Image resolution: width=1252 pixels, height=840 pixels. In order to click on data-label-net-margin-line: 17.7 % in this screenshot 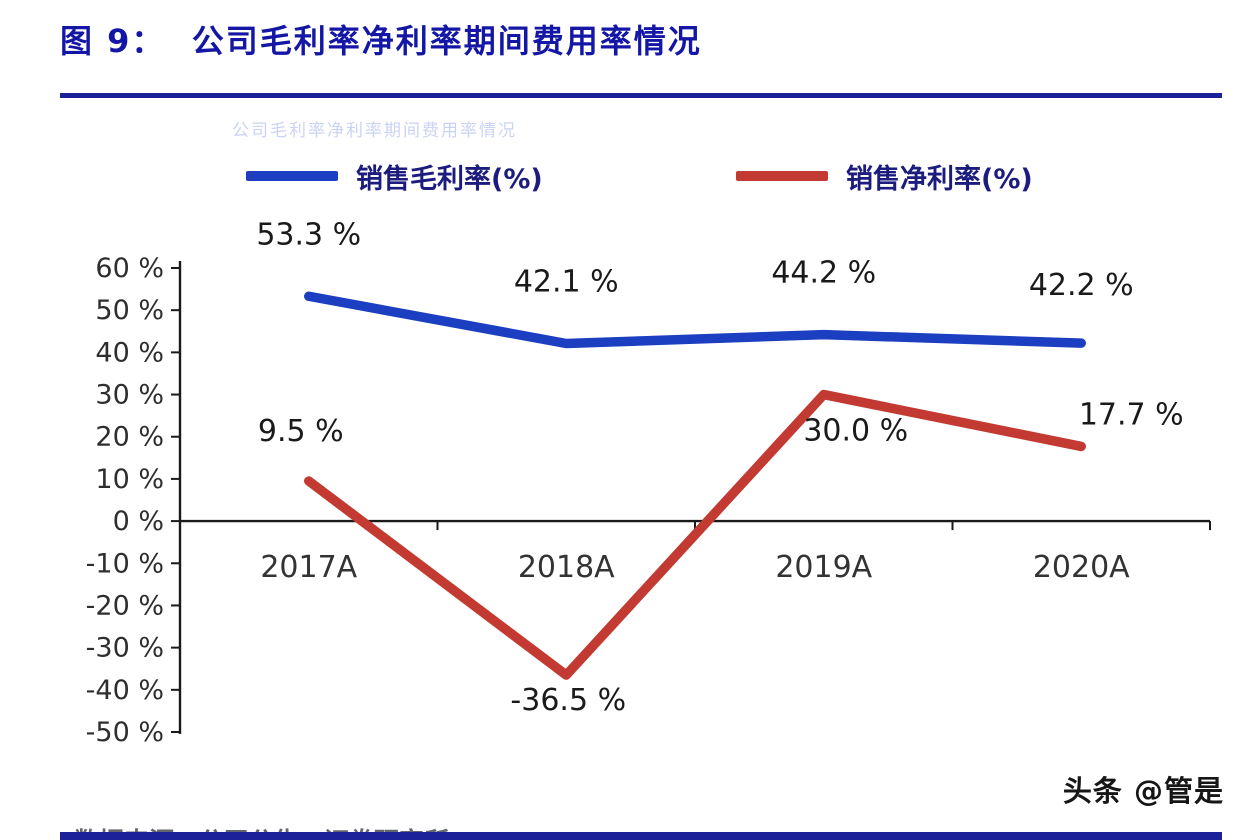, I will do `click(1131, 414)`.